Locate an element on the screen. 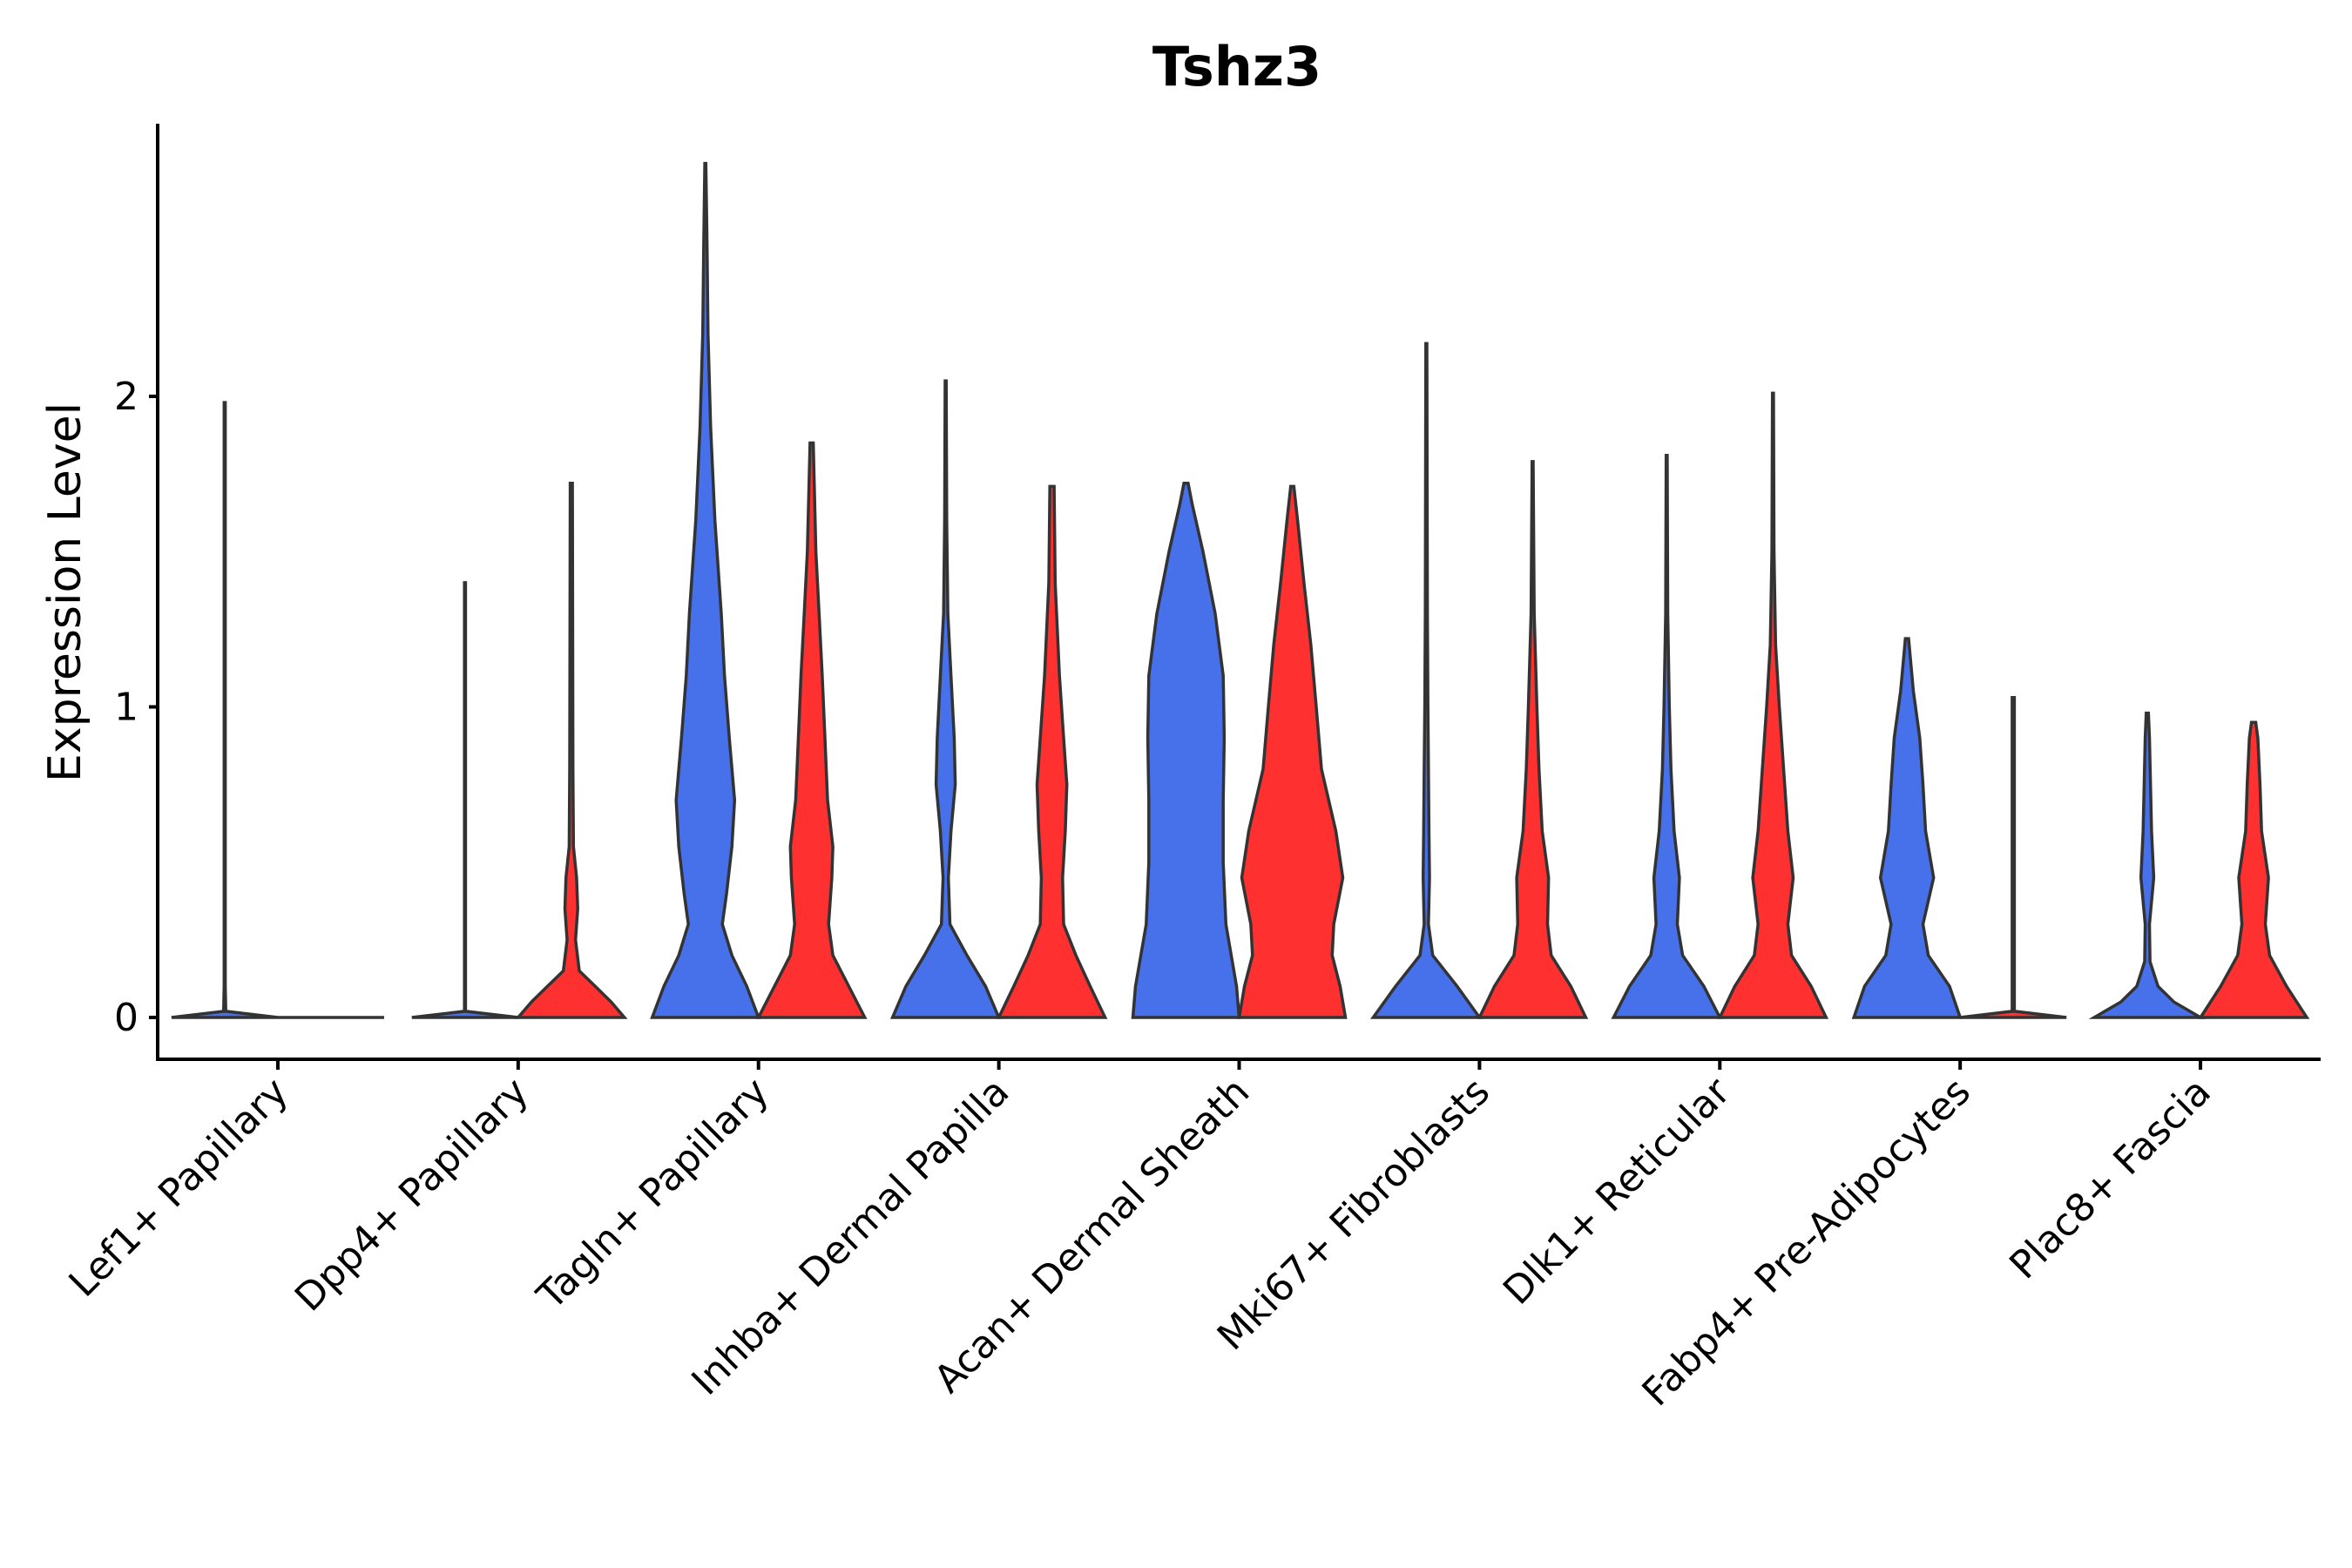 The image size is (2352, 1568). y-axis-ticks: 0 1 2 is located at coordinates (136, 707).